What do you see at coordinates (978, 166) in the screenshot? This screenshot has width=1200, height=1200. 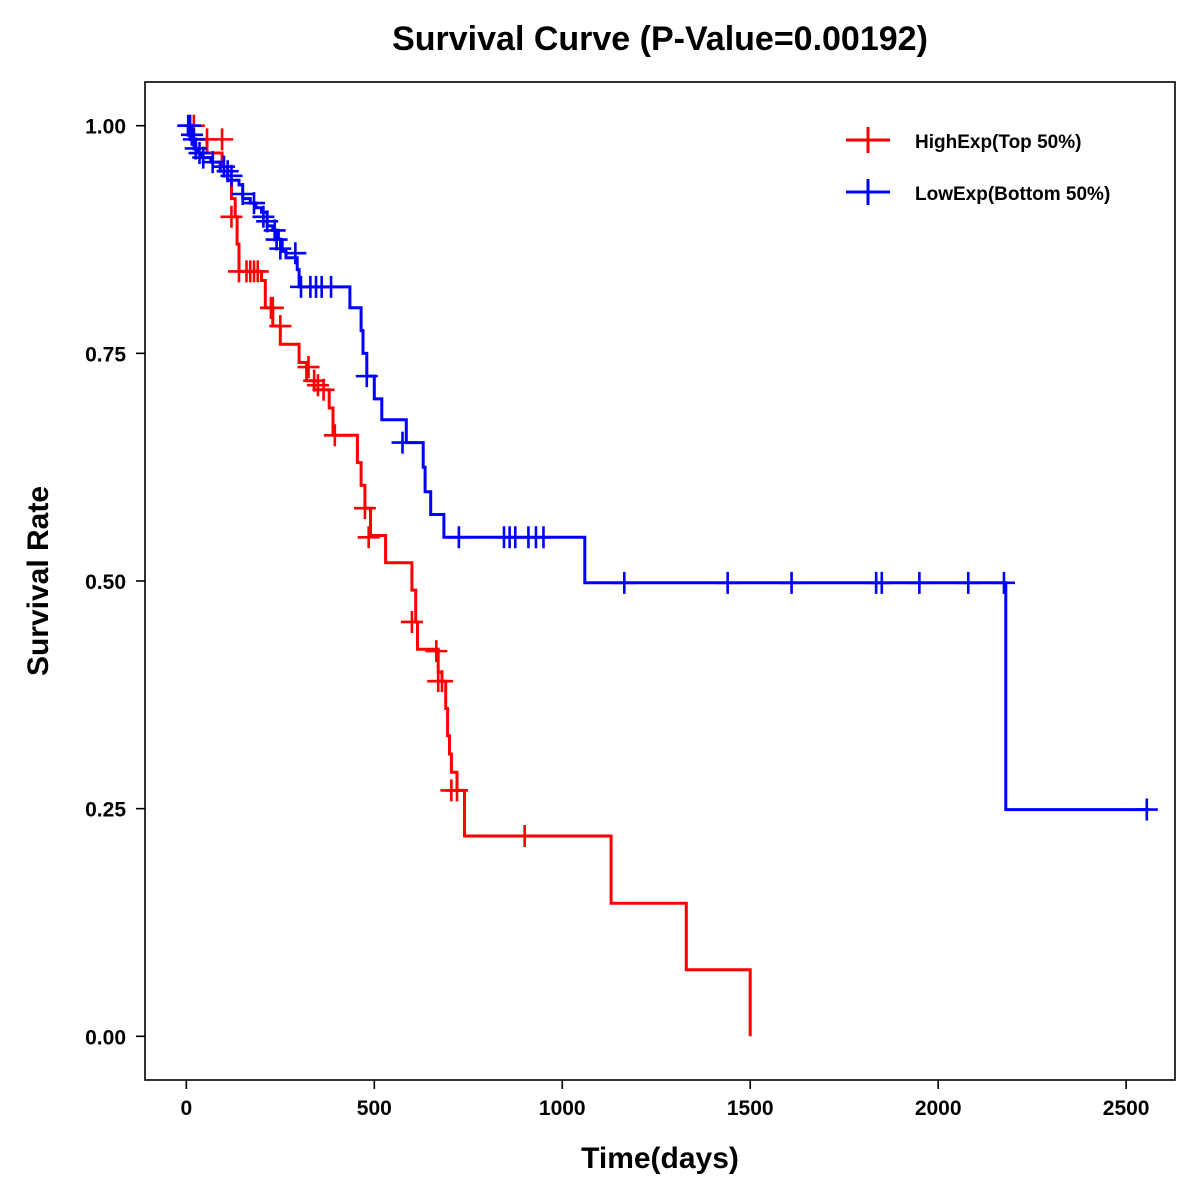 I see `legend: HighExp(Top 50%) LowExp(Bottom 50%)` at bounding box center [978, 166].